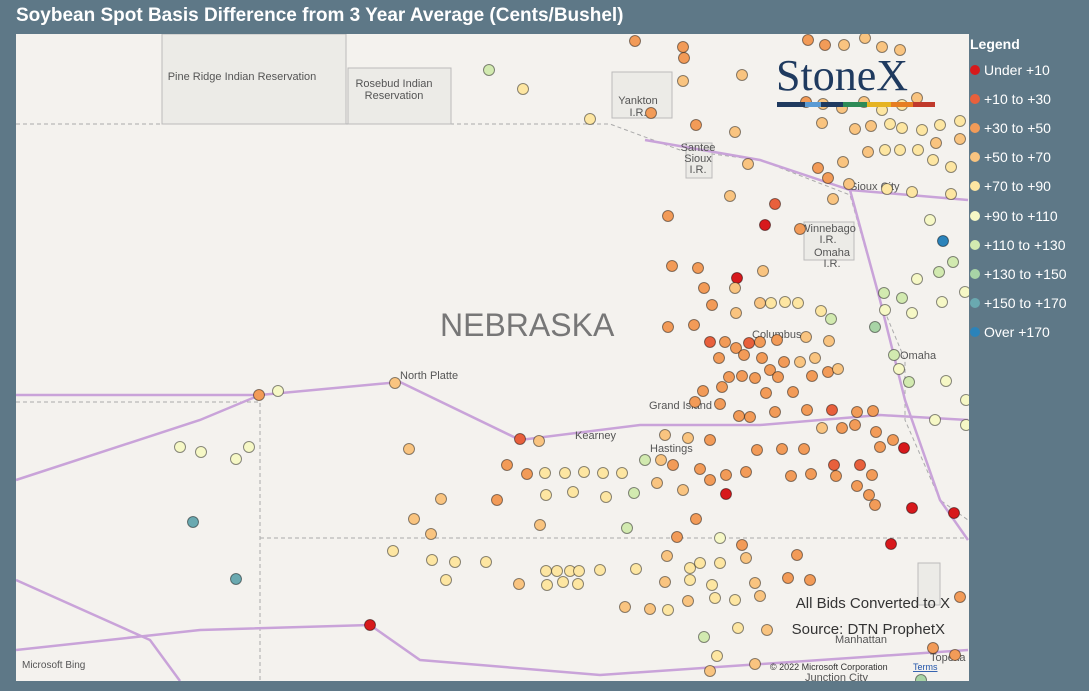  Describe the element at coordinates (873, 603) in the screenshot. I see `note: All Bids Converted to X` at that location.